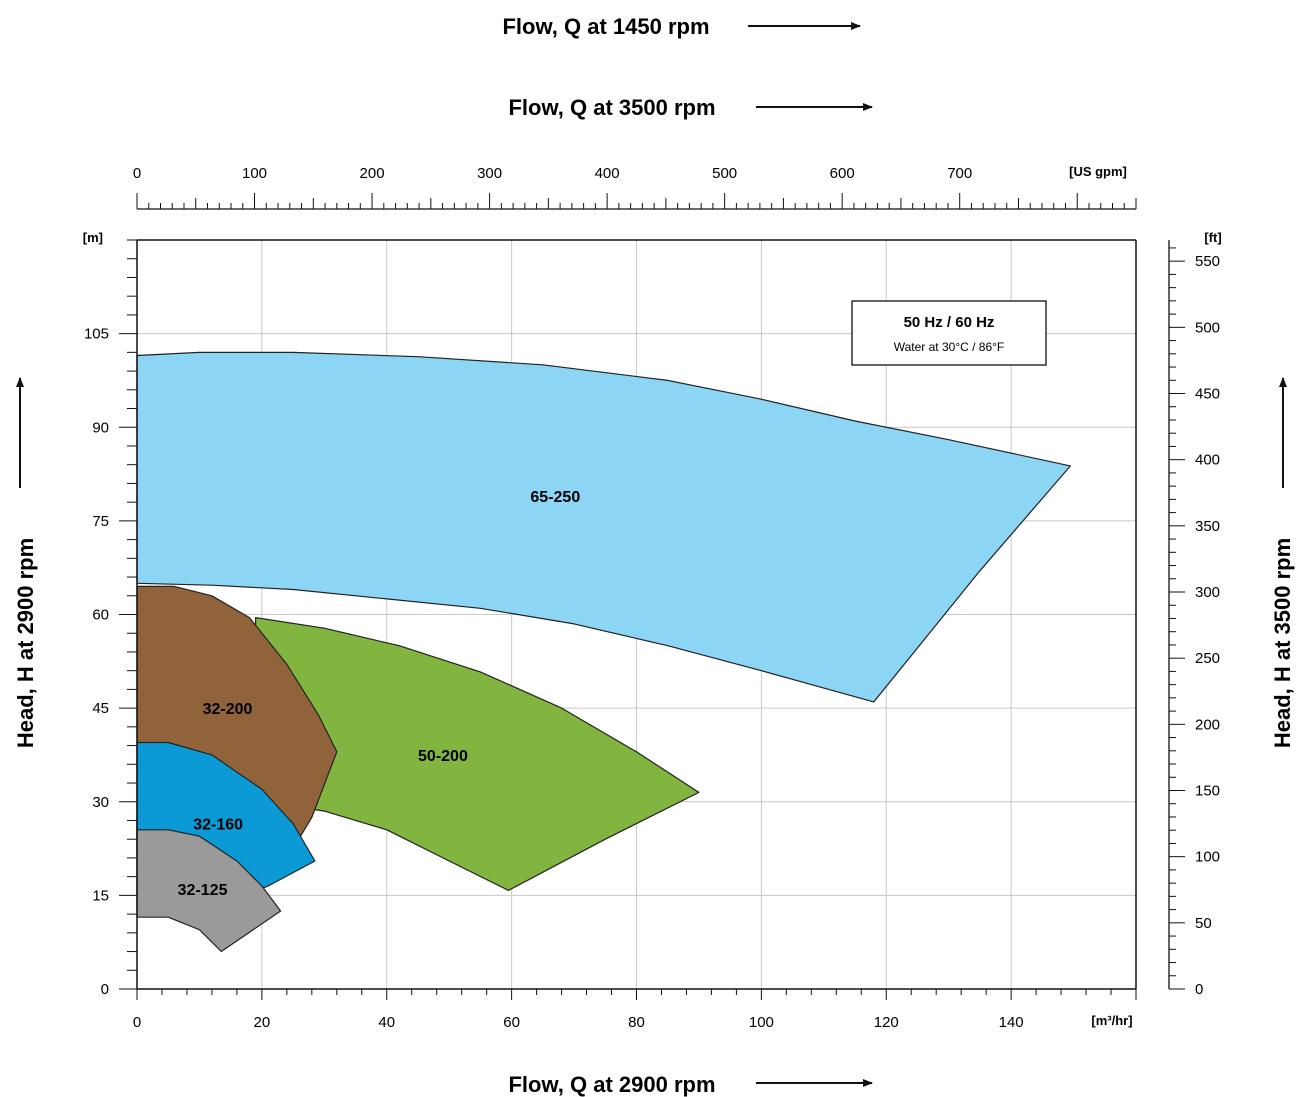 This screenshot has width=1310, height=1097. I want to click on y-tick-label-right: 550, so click(1207, 261).